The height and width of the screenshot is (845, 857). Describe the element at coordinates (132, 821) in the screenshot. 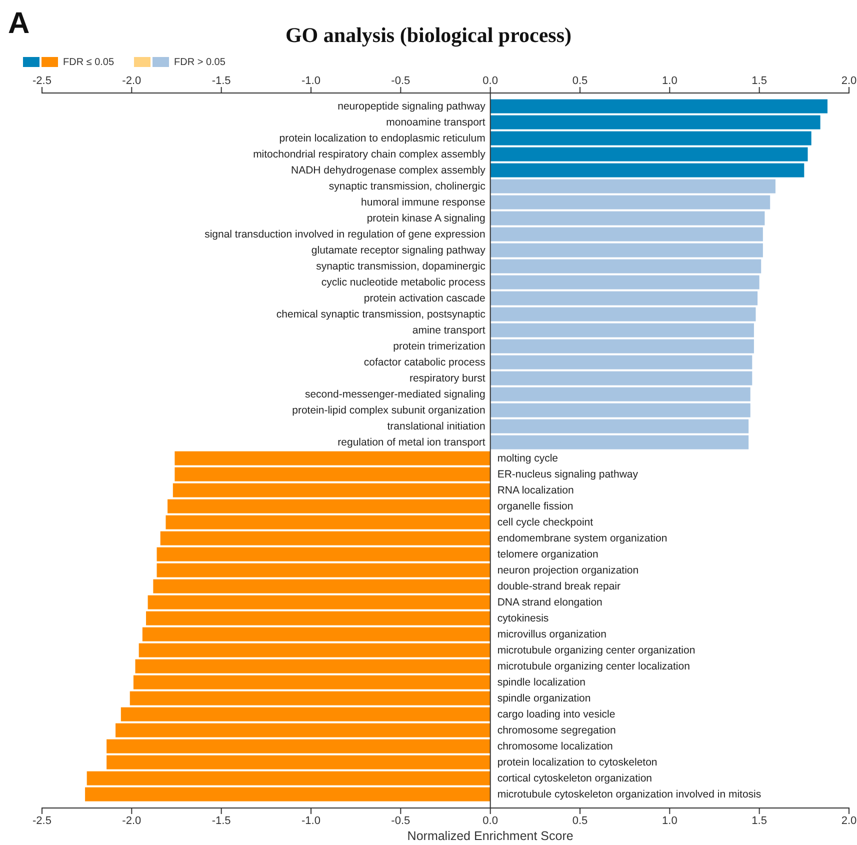

I see `x2-tick-label: -2.0` at that location.